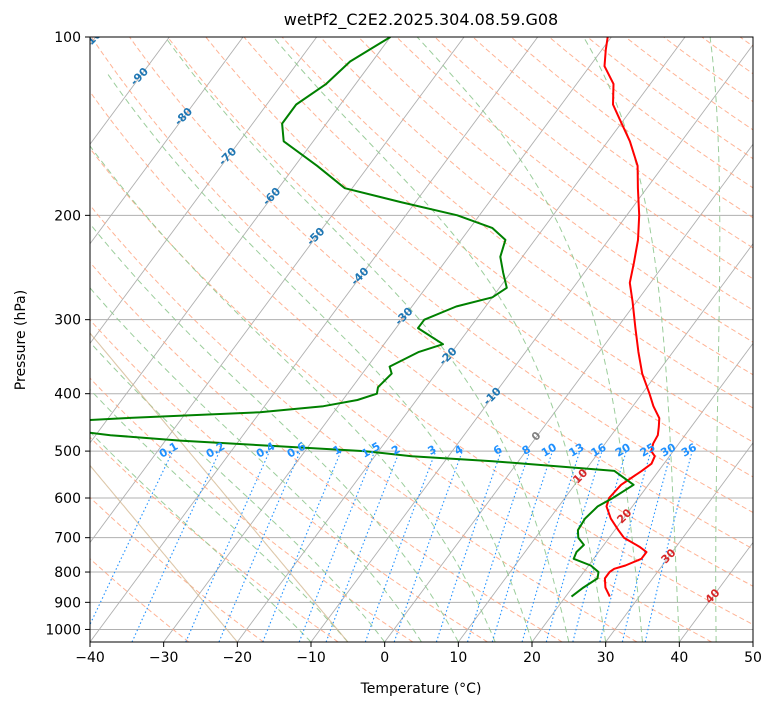  What do you see at coordinates (67, 38) in the screenshot?
I see `y-tick-label: 100` at bounding box center [67, 38].